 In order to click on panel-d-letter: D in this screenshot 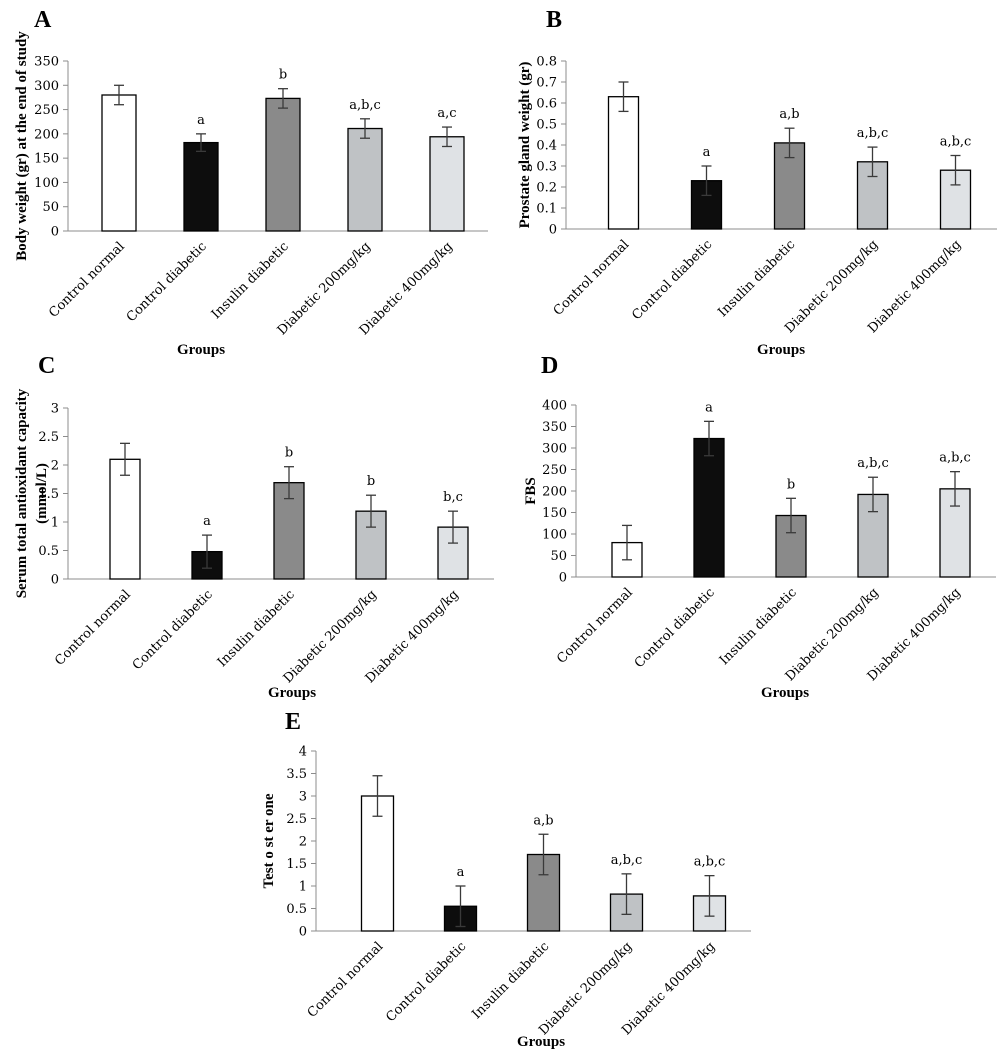, I will do `click(549, 366)`.